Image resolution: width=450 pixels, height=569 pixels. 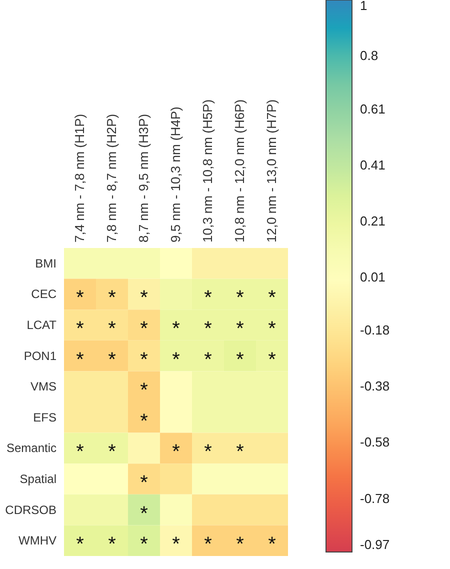 I want to click on x-tick-label: 9,5 nm - 10,3 nm (H4P), so click(x=175, y=174).